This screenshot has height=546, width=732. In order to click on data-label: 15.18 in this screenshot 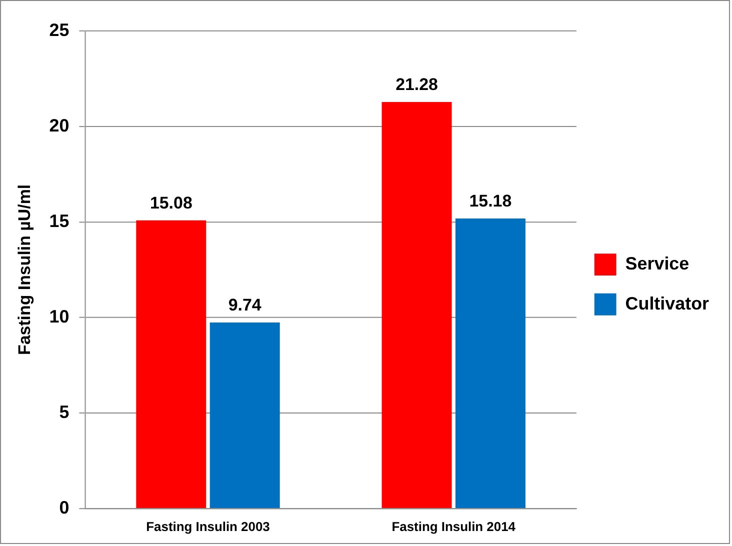, I will do `click(490, 201)`.